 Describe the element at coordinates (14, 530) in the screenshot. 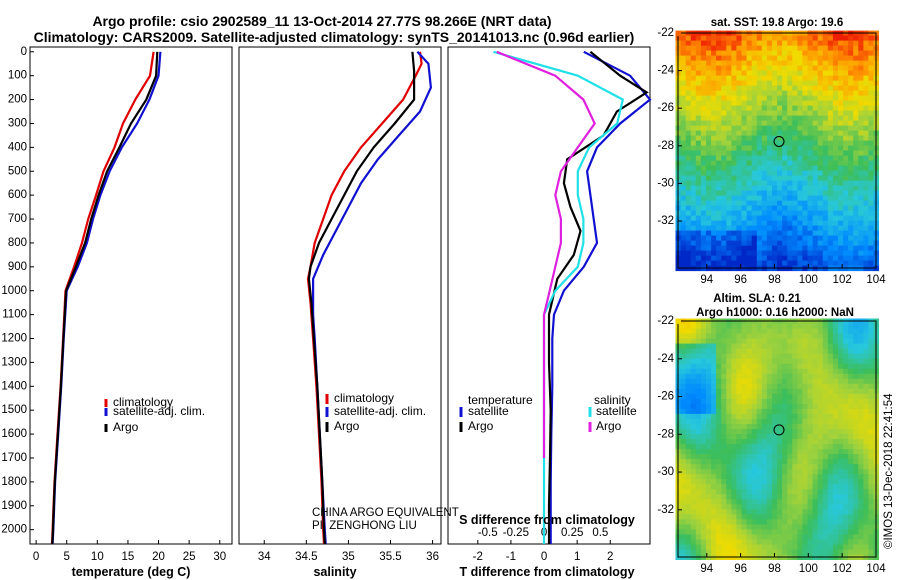

I see `depth-tick-label: 2000` at that location.